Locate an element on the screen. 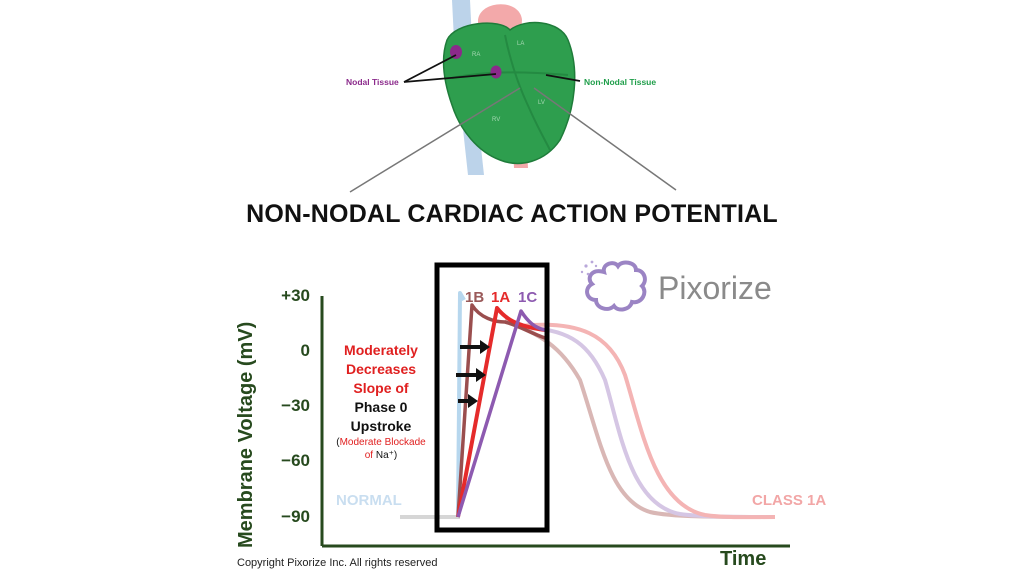  effect-note: (Moderate Blockade of Na⁺) is located at coordinates (381, 449).